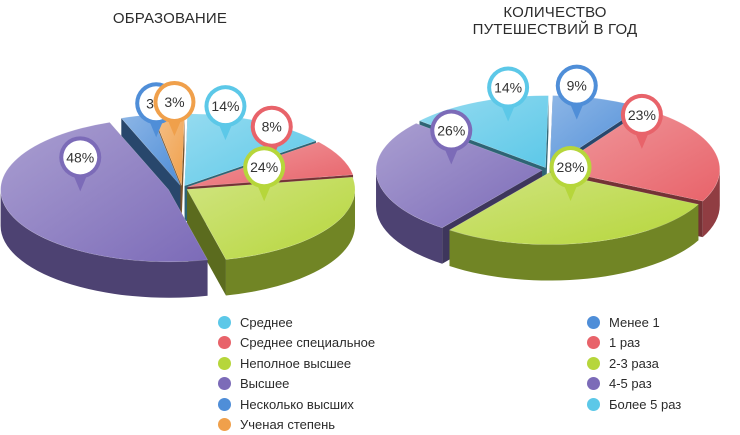 The height and width of the screenshot is (435, 740). What do you see at coordinates (451, 131) in the screenshot?
I see `percent-label: 26%` at bounding box center [451, 131].